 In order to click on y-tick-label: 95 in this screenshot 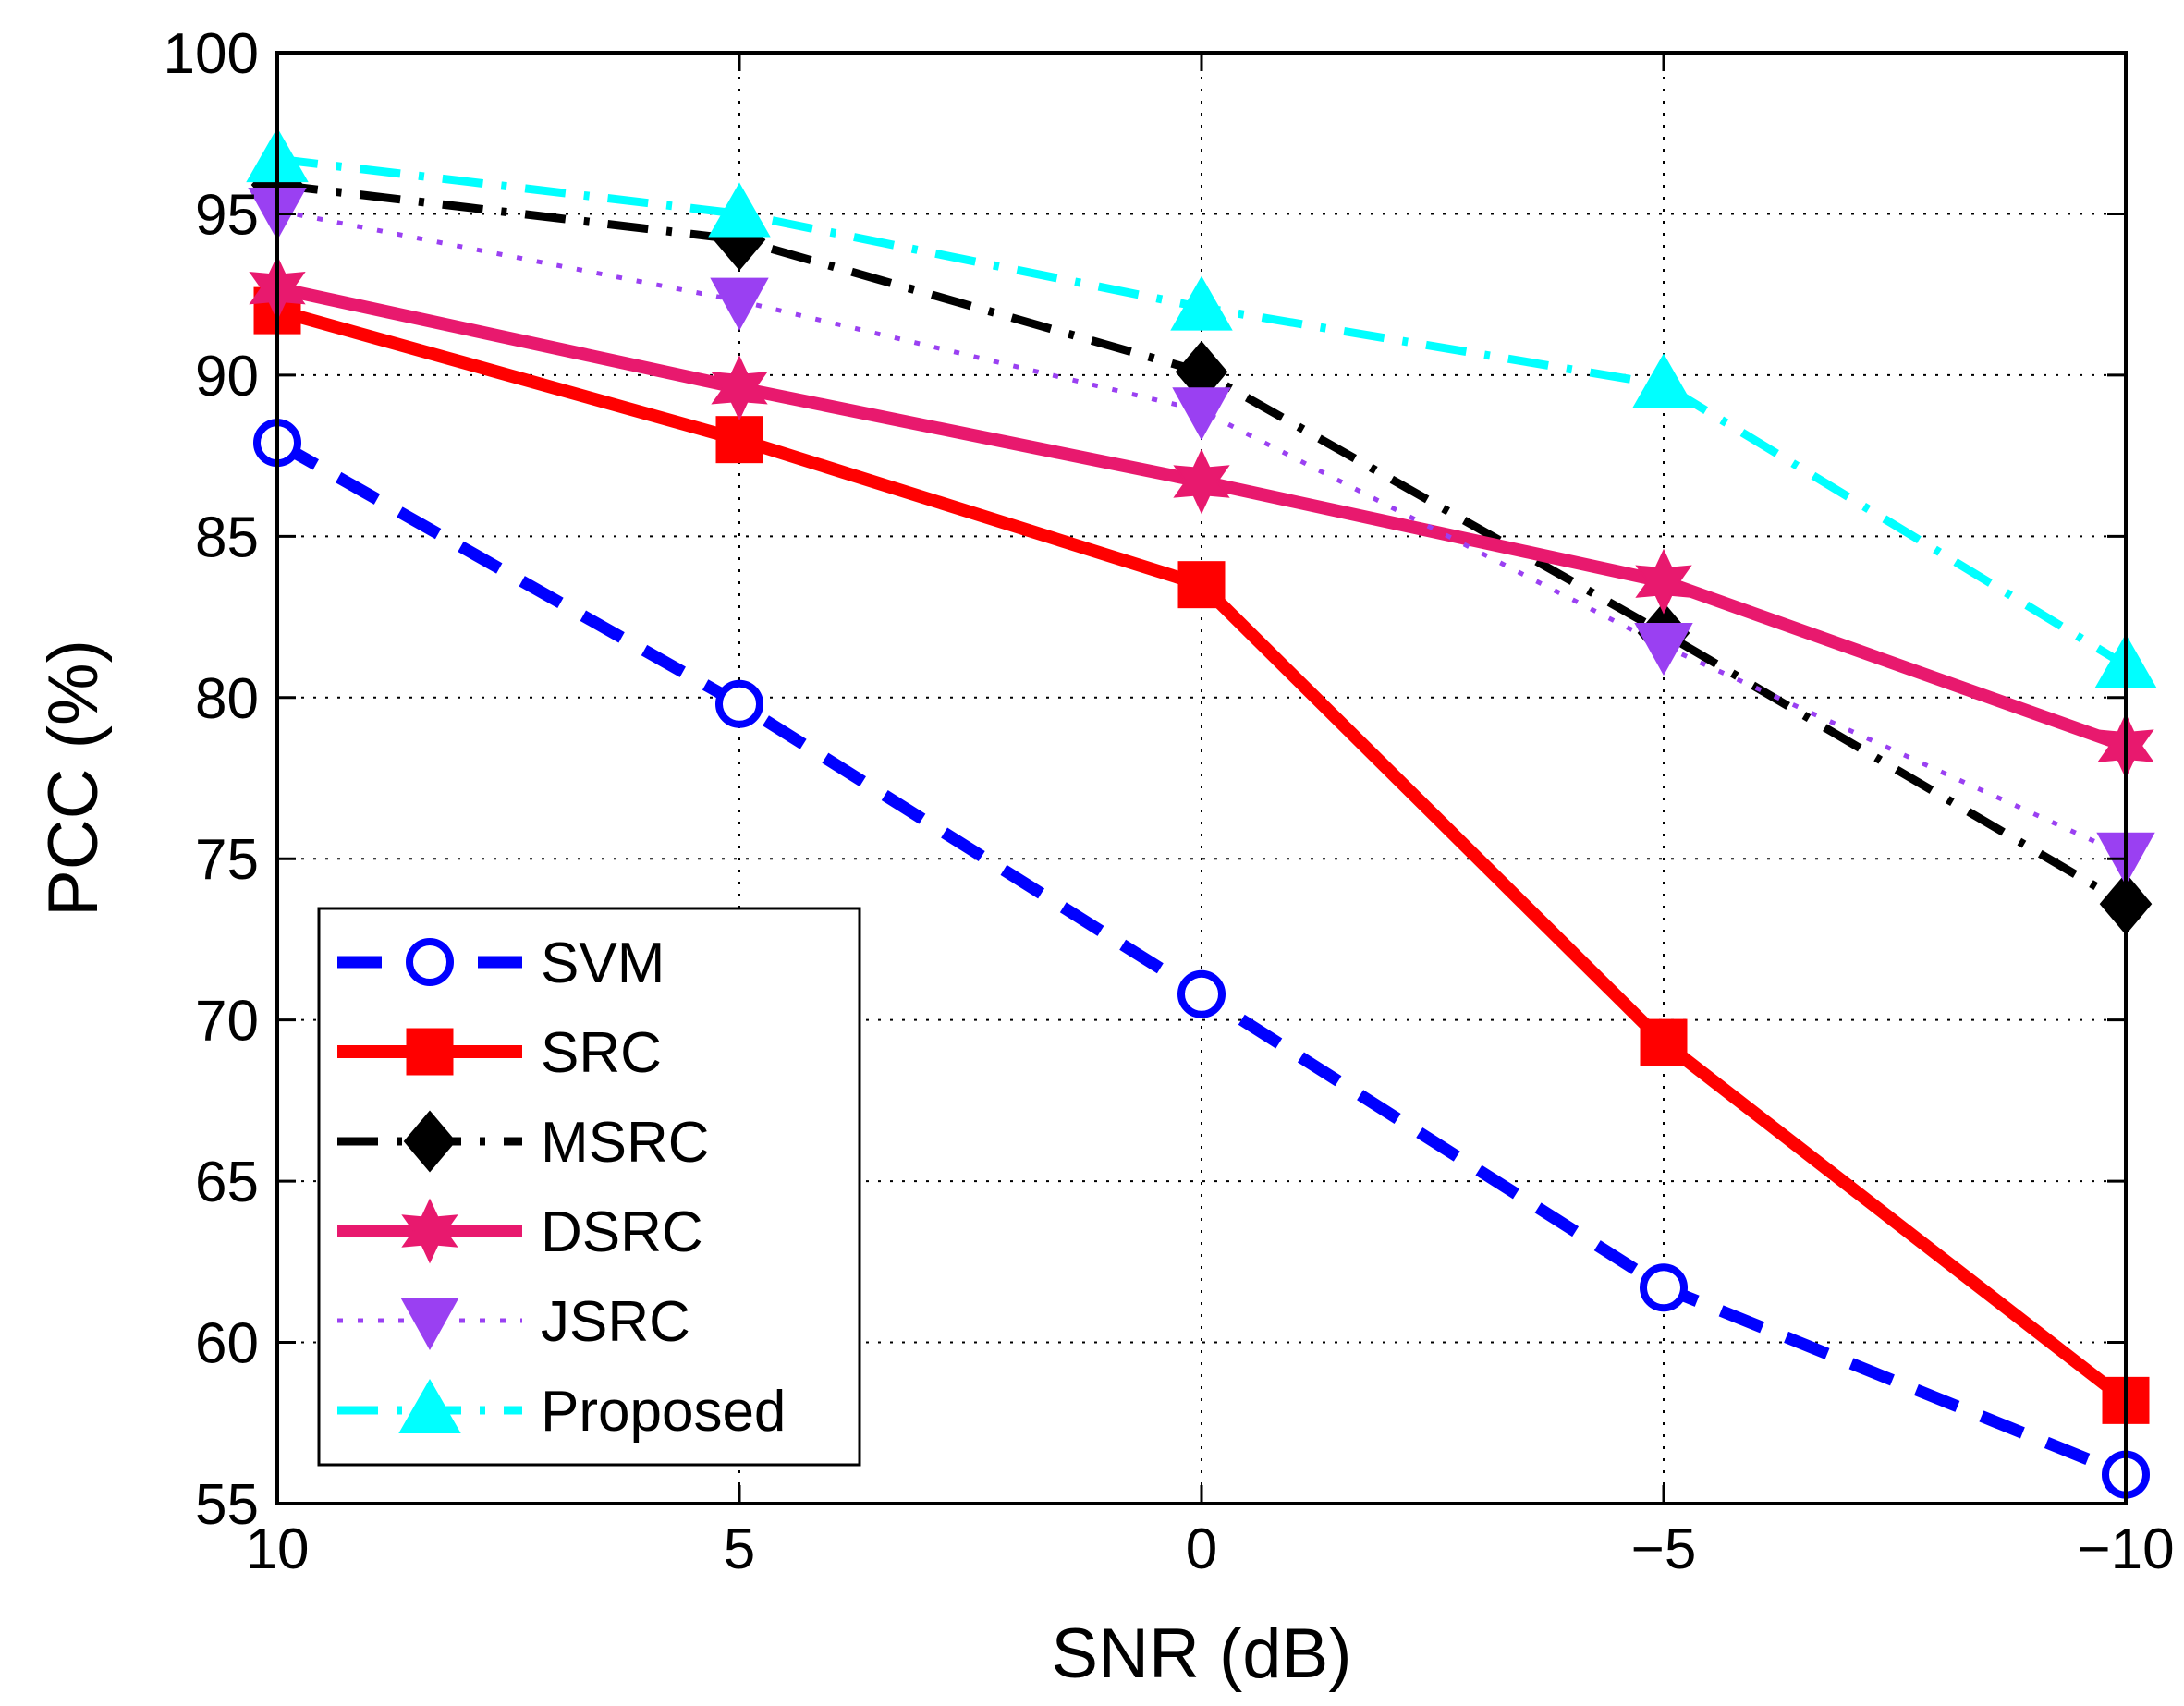, I will do `click(227, 215)`.